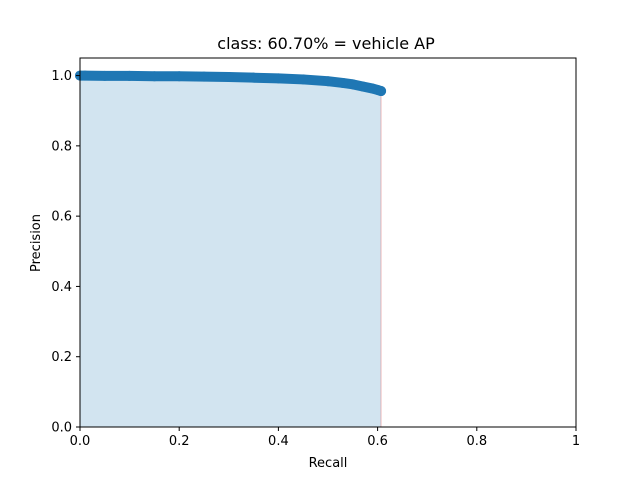 Image resolution: width=640 pixels, height=480 pixels. I want to click on x-axis-label: Recall, so click(328, 463).